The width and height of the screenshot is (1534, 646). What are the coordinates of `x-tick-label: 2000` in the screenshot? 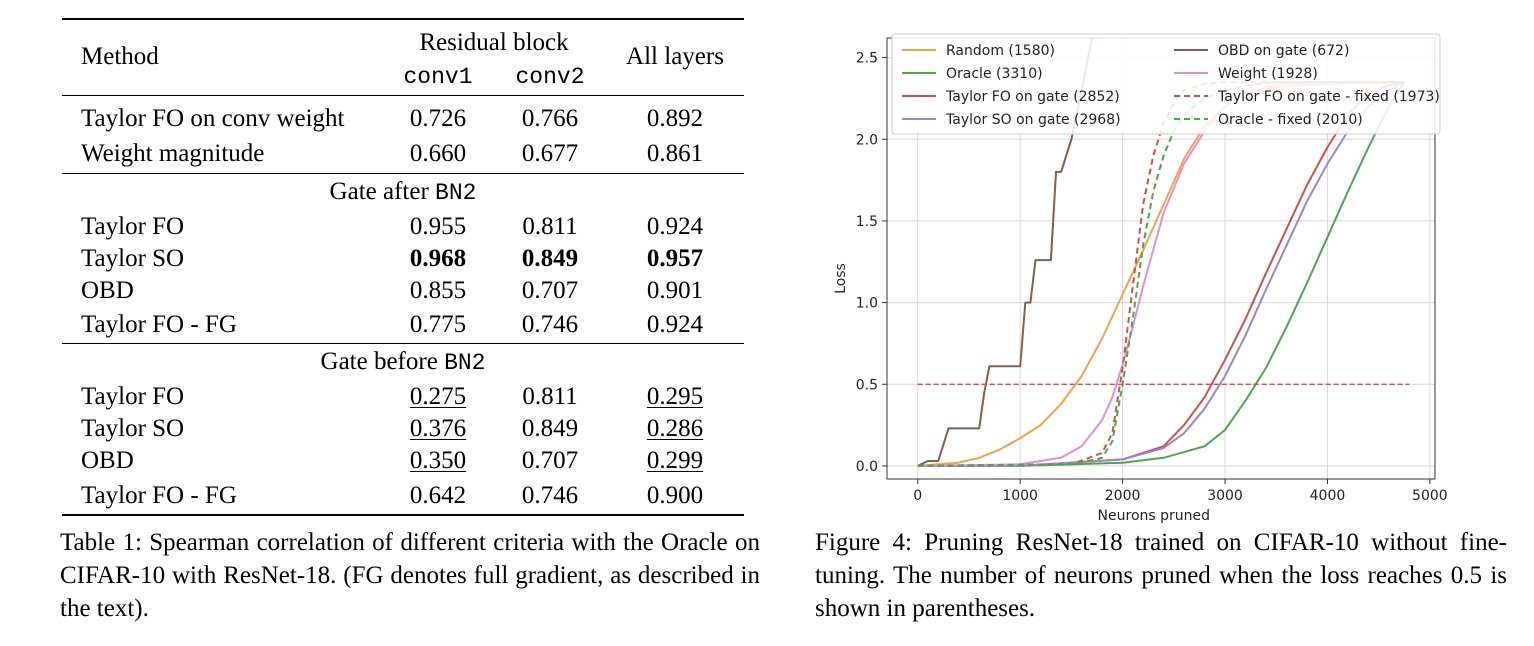 It's located at (1123, 496).